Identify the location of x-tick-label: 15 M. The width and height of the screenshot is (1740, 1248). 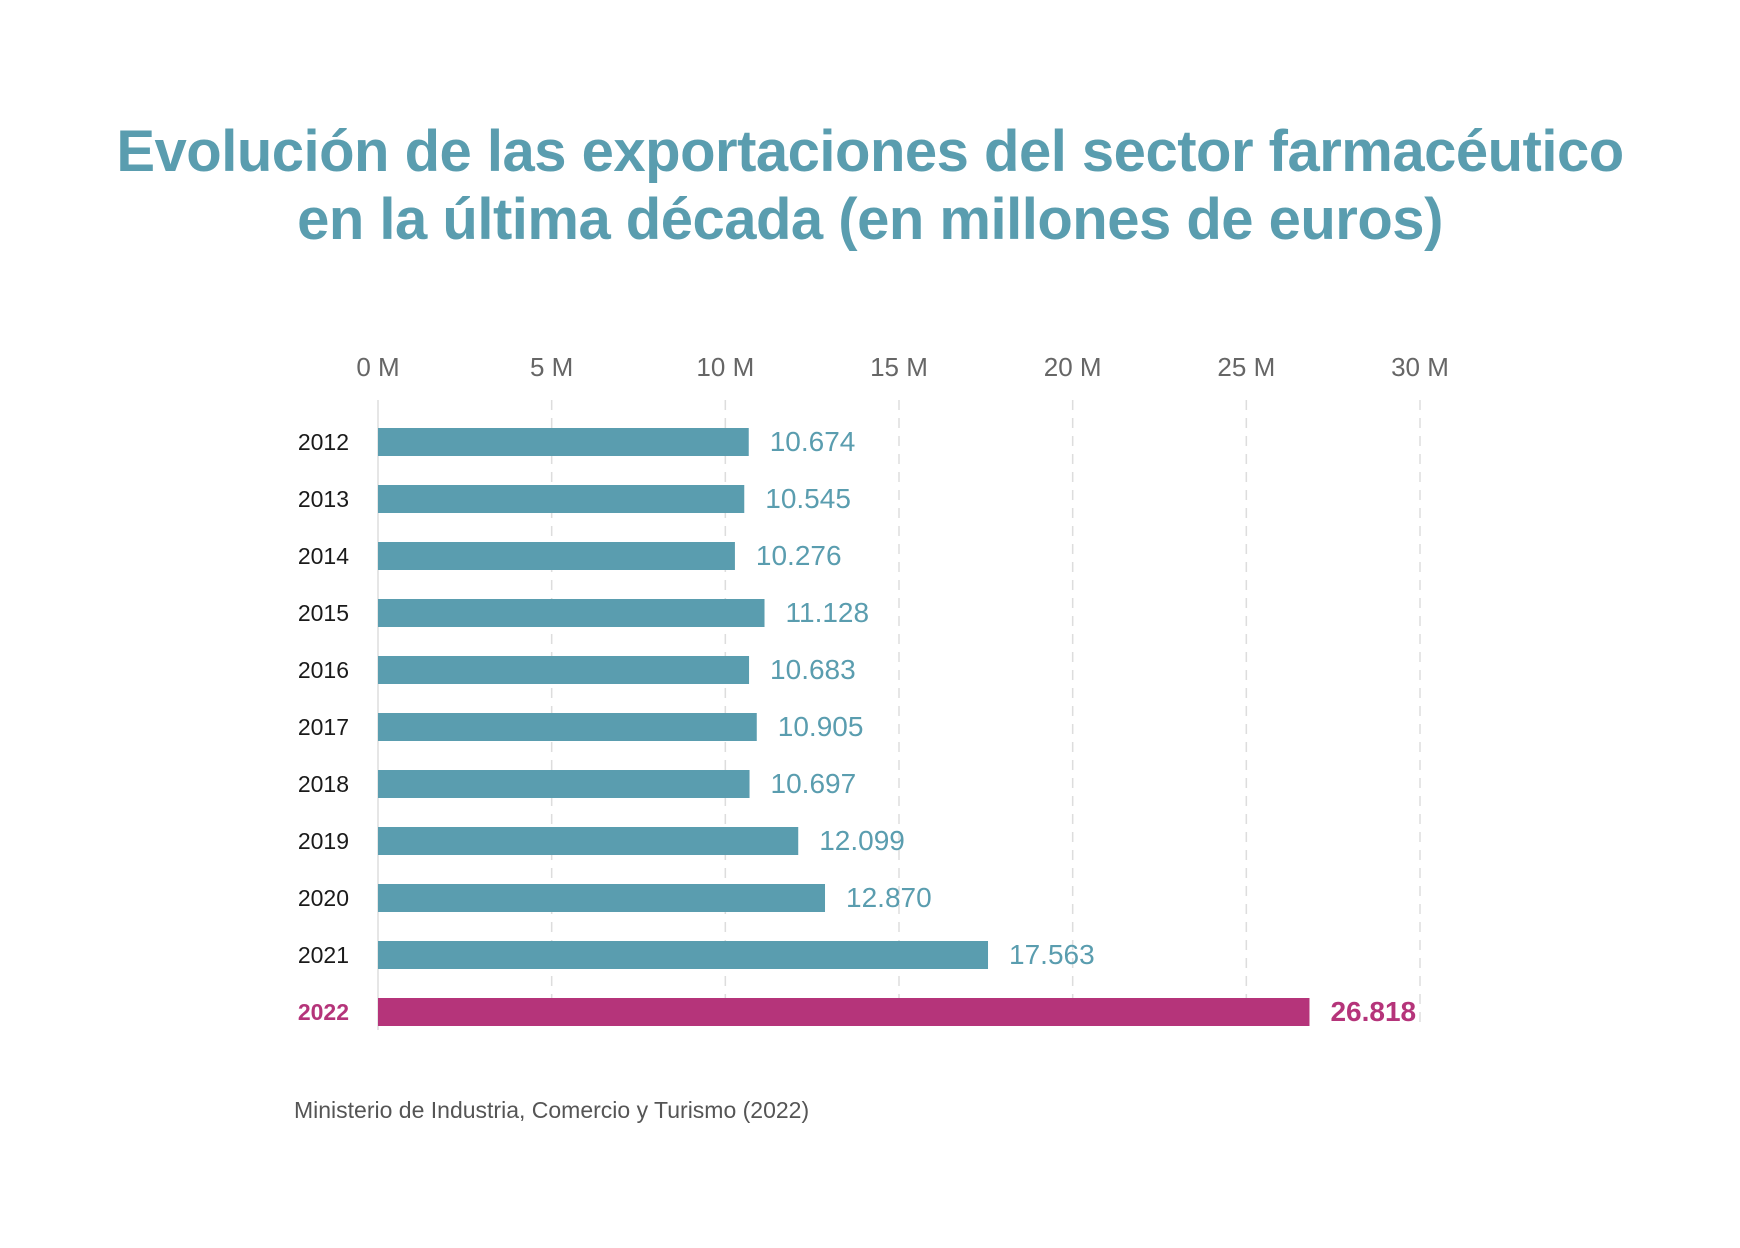
(899, 367).